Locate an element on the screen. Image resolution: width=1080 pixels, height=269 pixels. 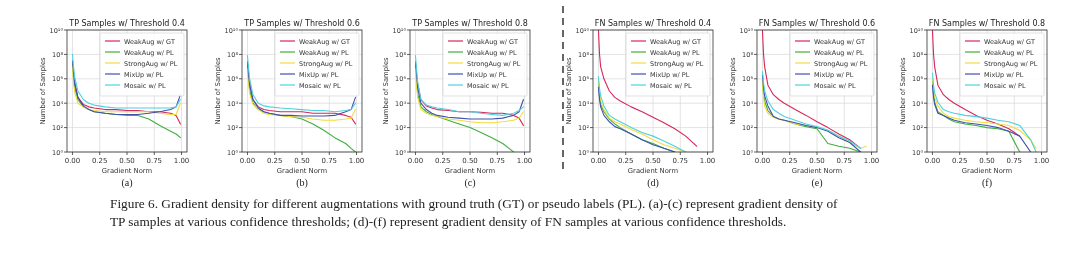
text: (c) is located at coordinates (470, 183).